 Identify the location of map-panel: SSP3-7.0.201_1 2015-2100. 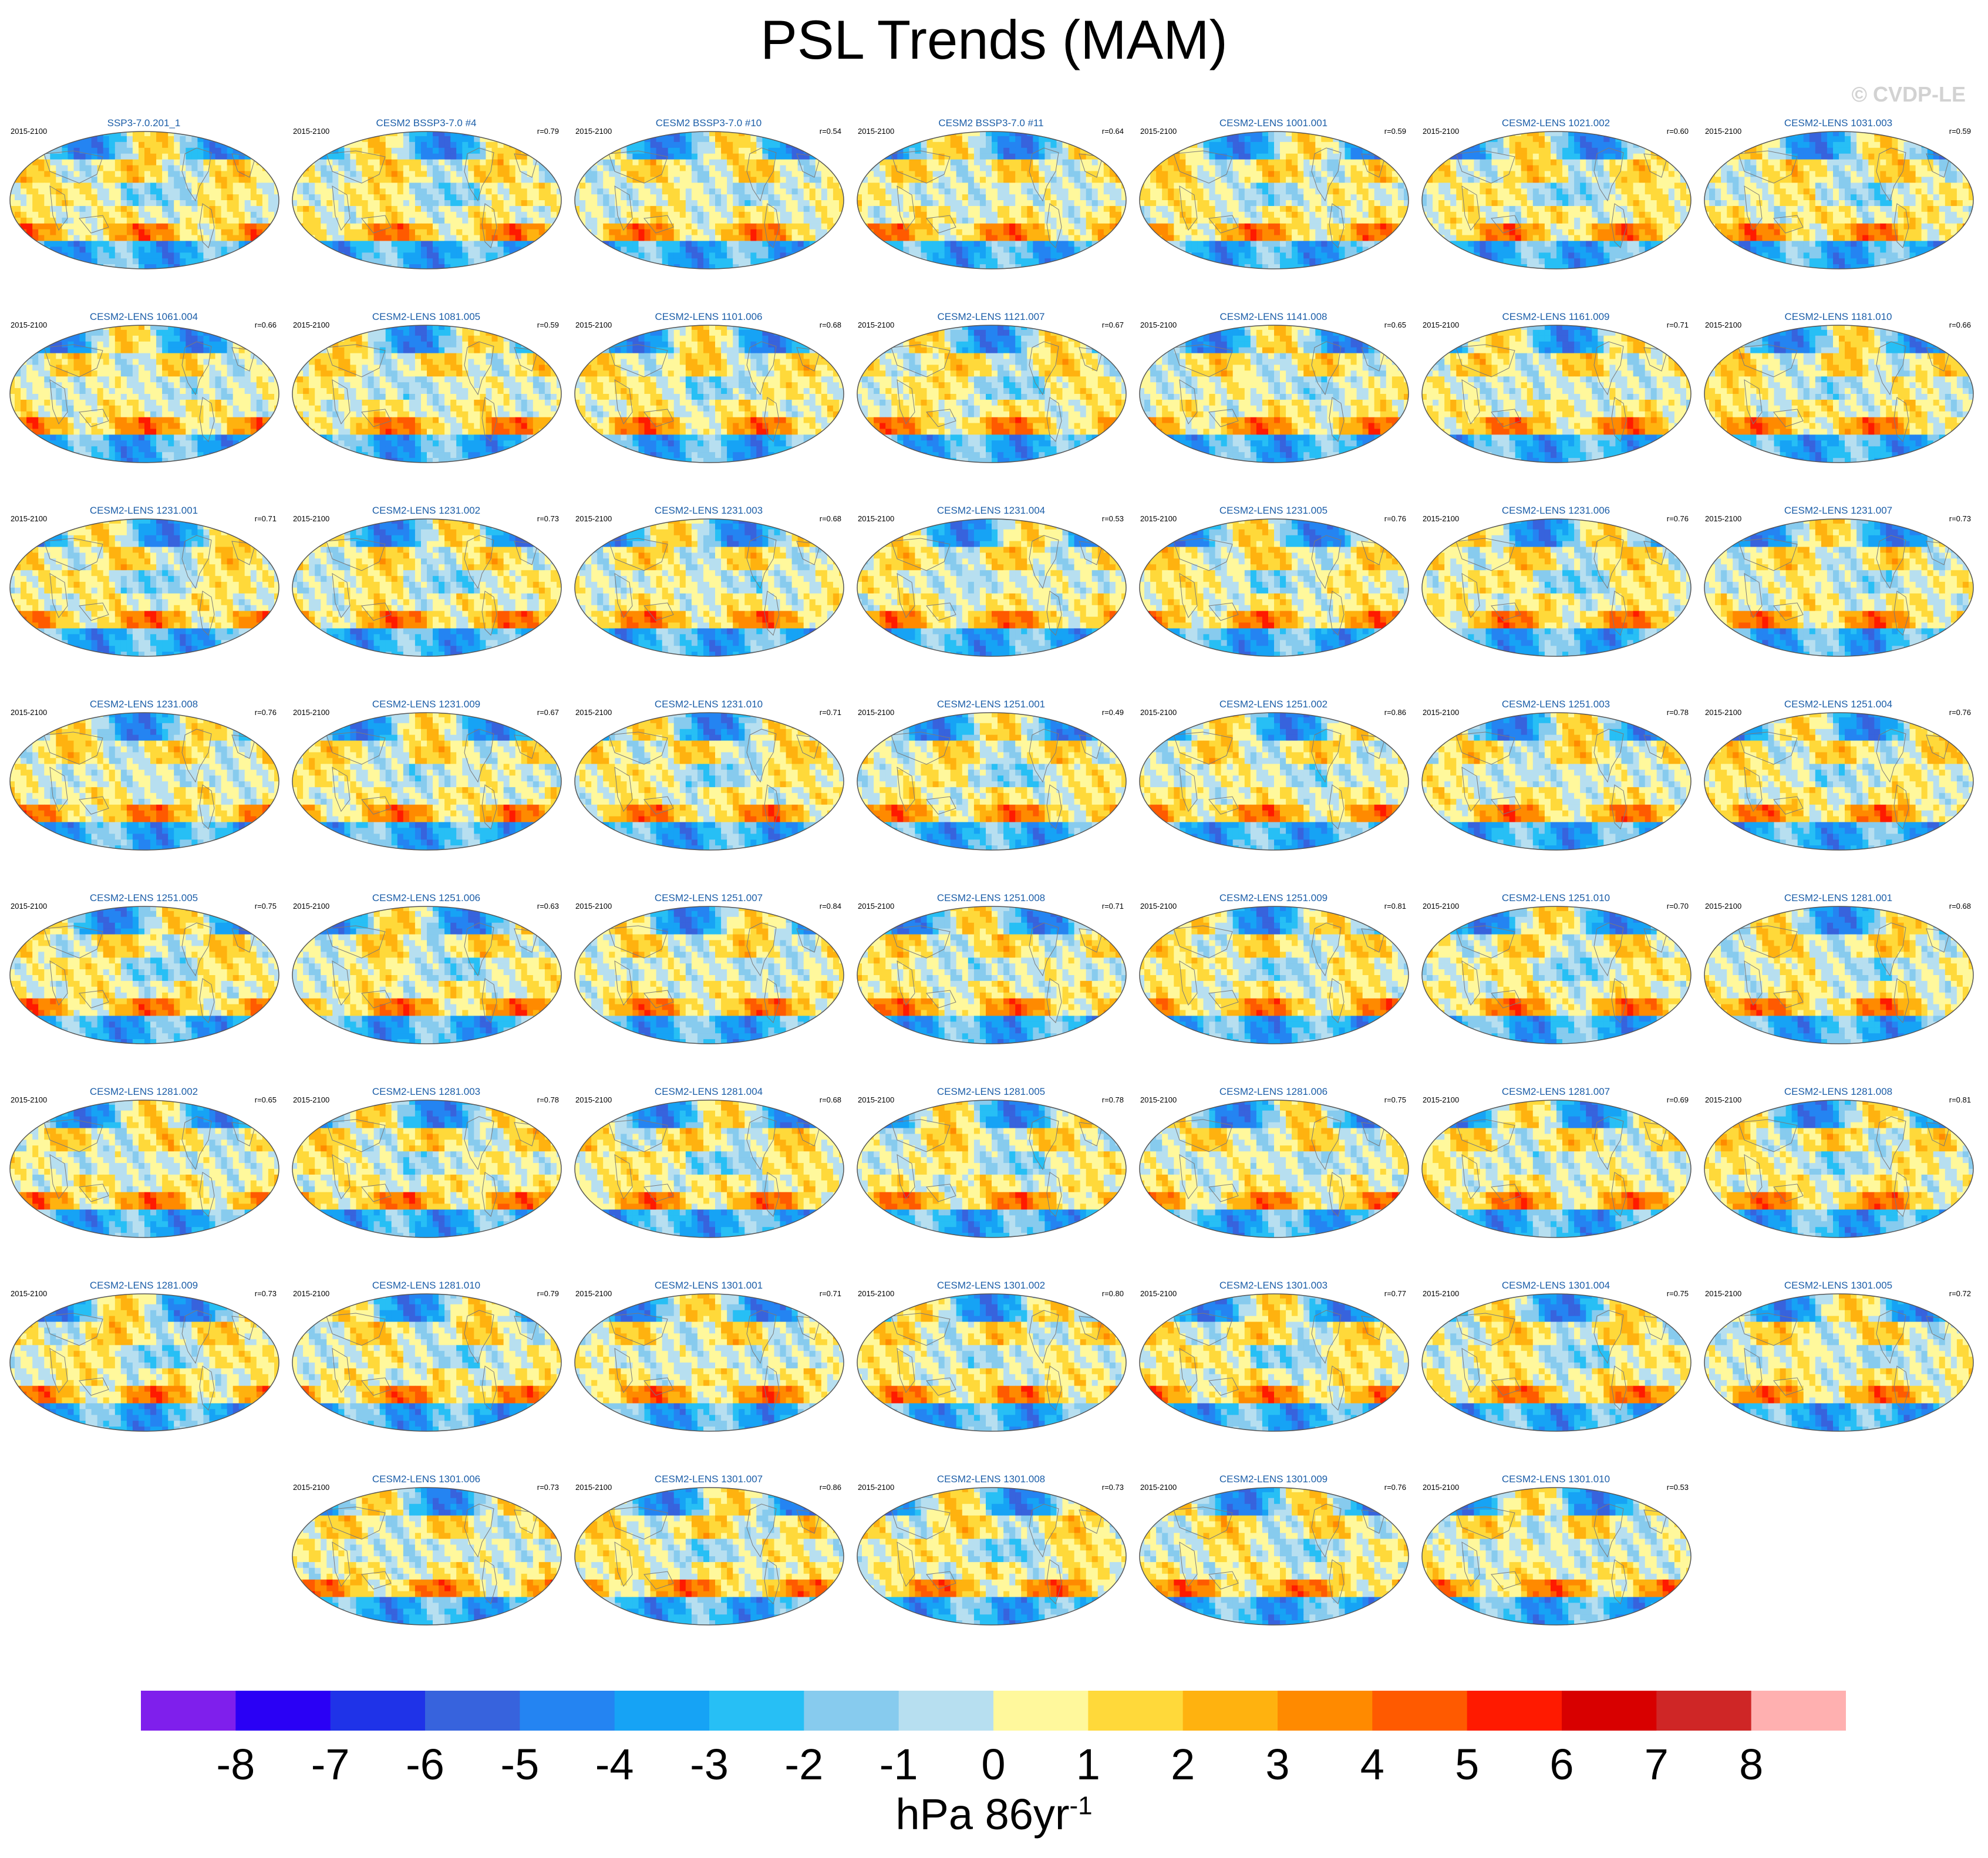
(144, 211).